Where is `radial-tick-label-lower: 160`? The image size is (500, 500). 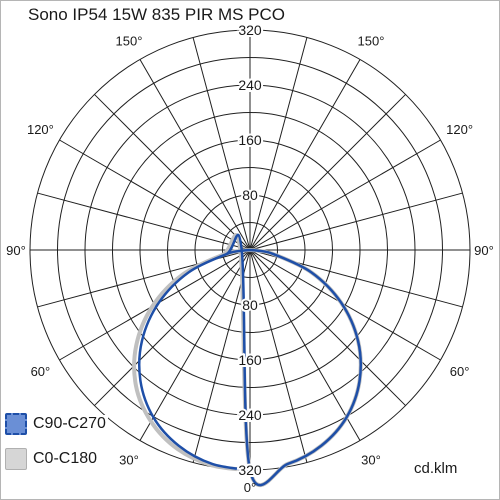 radial-tick-label-lower: 160 is located at coordinates (250, 360).